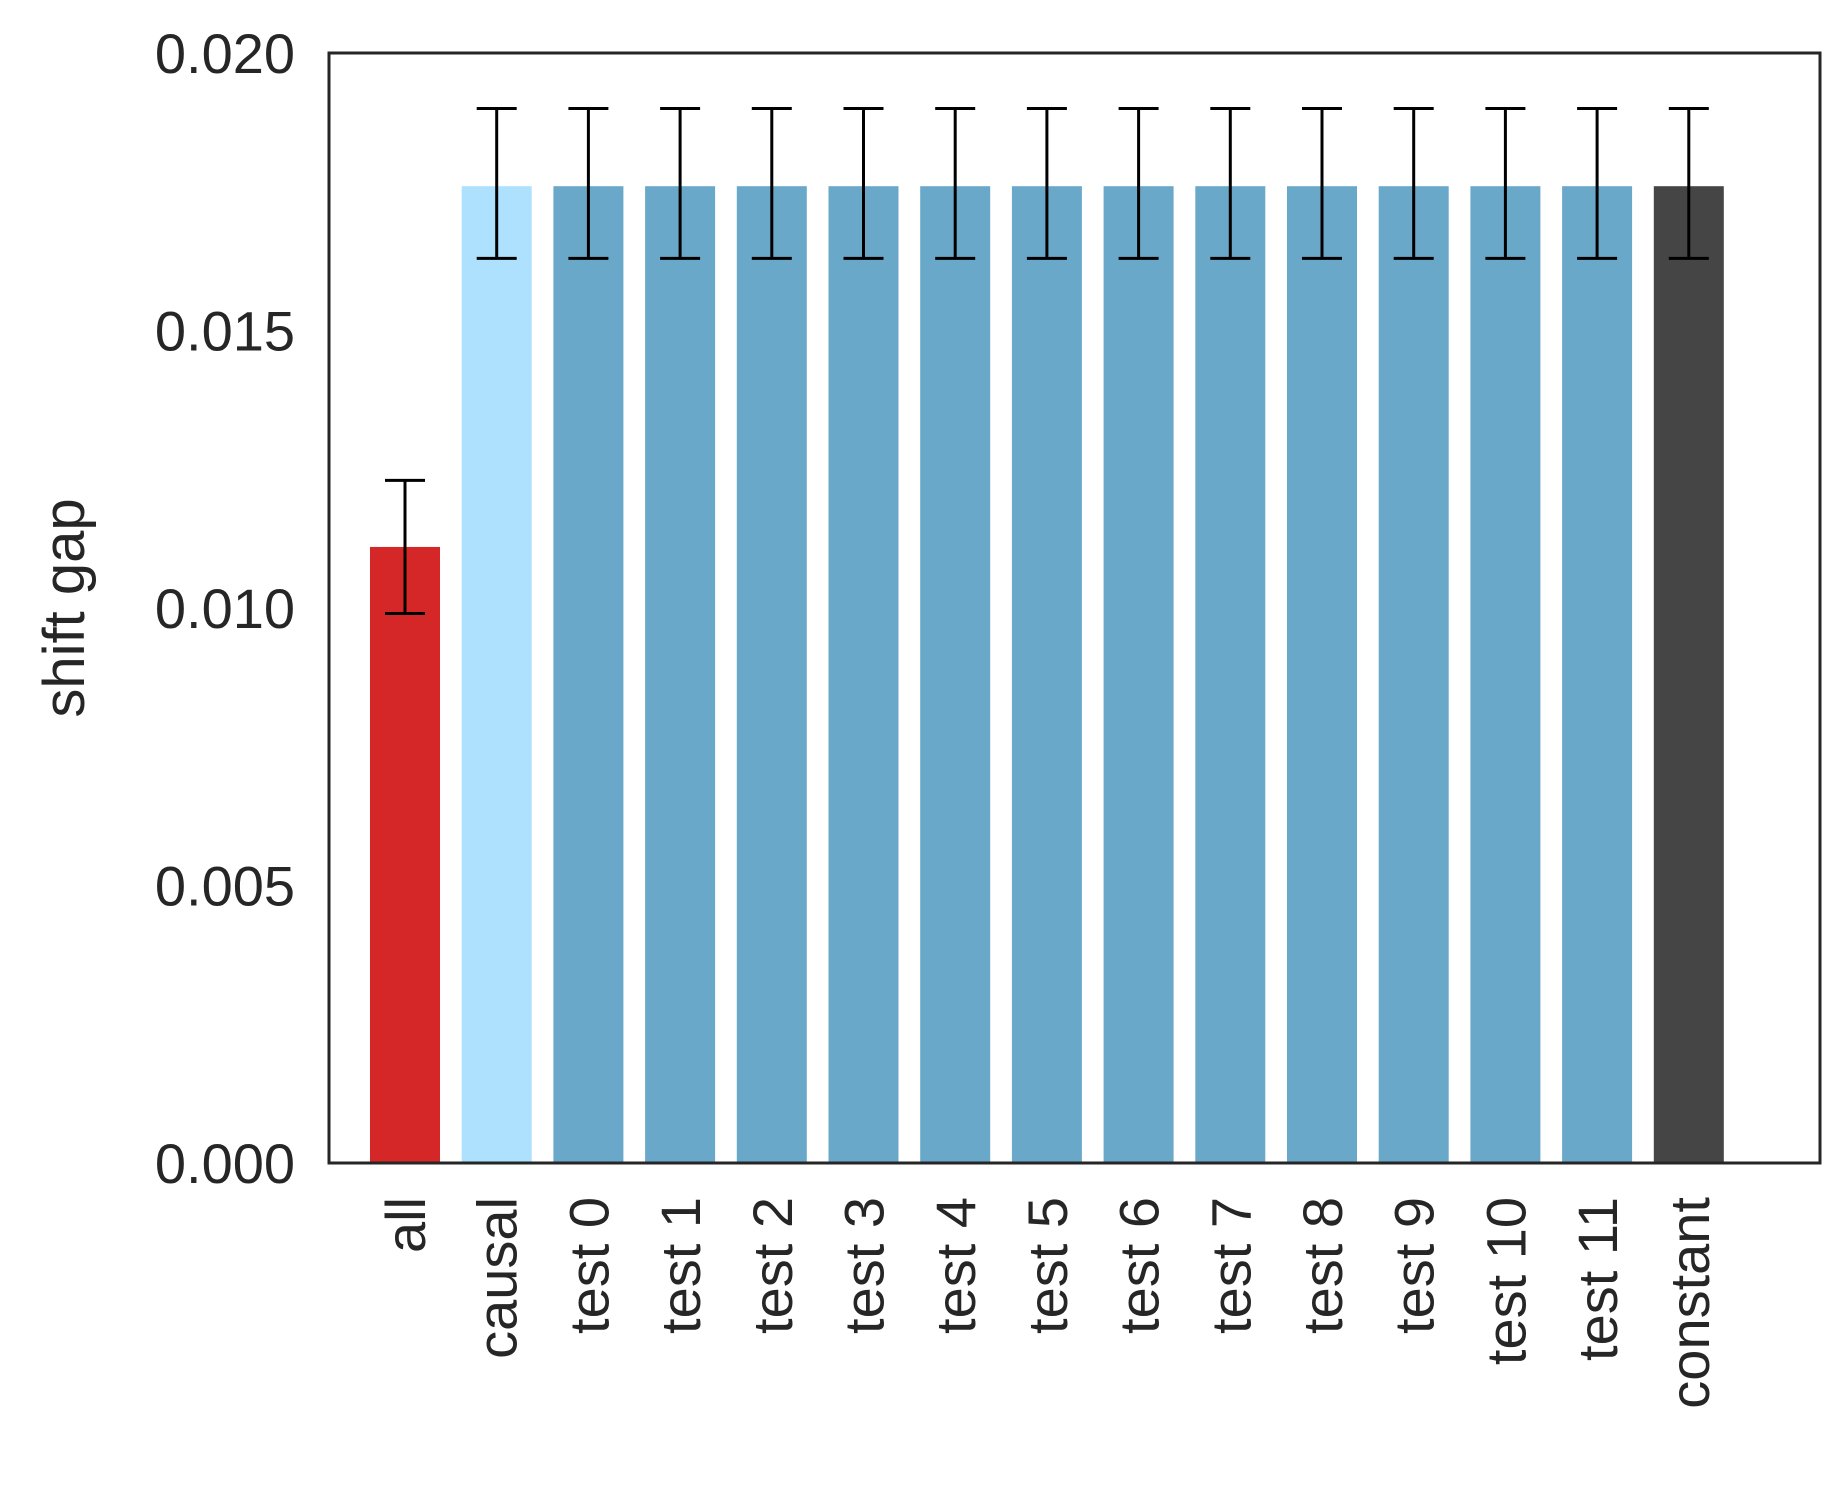  I want to click on y-tick-label: 0.020, so click(225, 53).